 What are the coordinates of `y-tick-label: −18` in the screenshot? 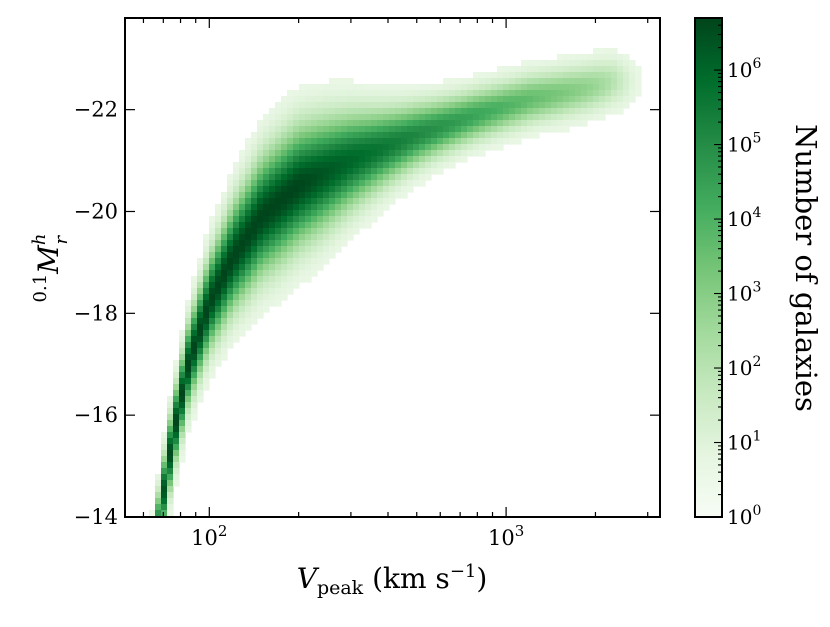 It's located at (96, 313).